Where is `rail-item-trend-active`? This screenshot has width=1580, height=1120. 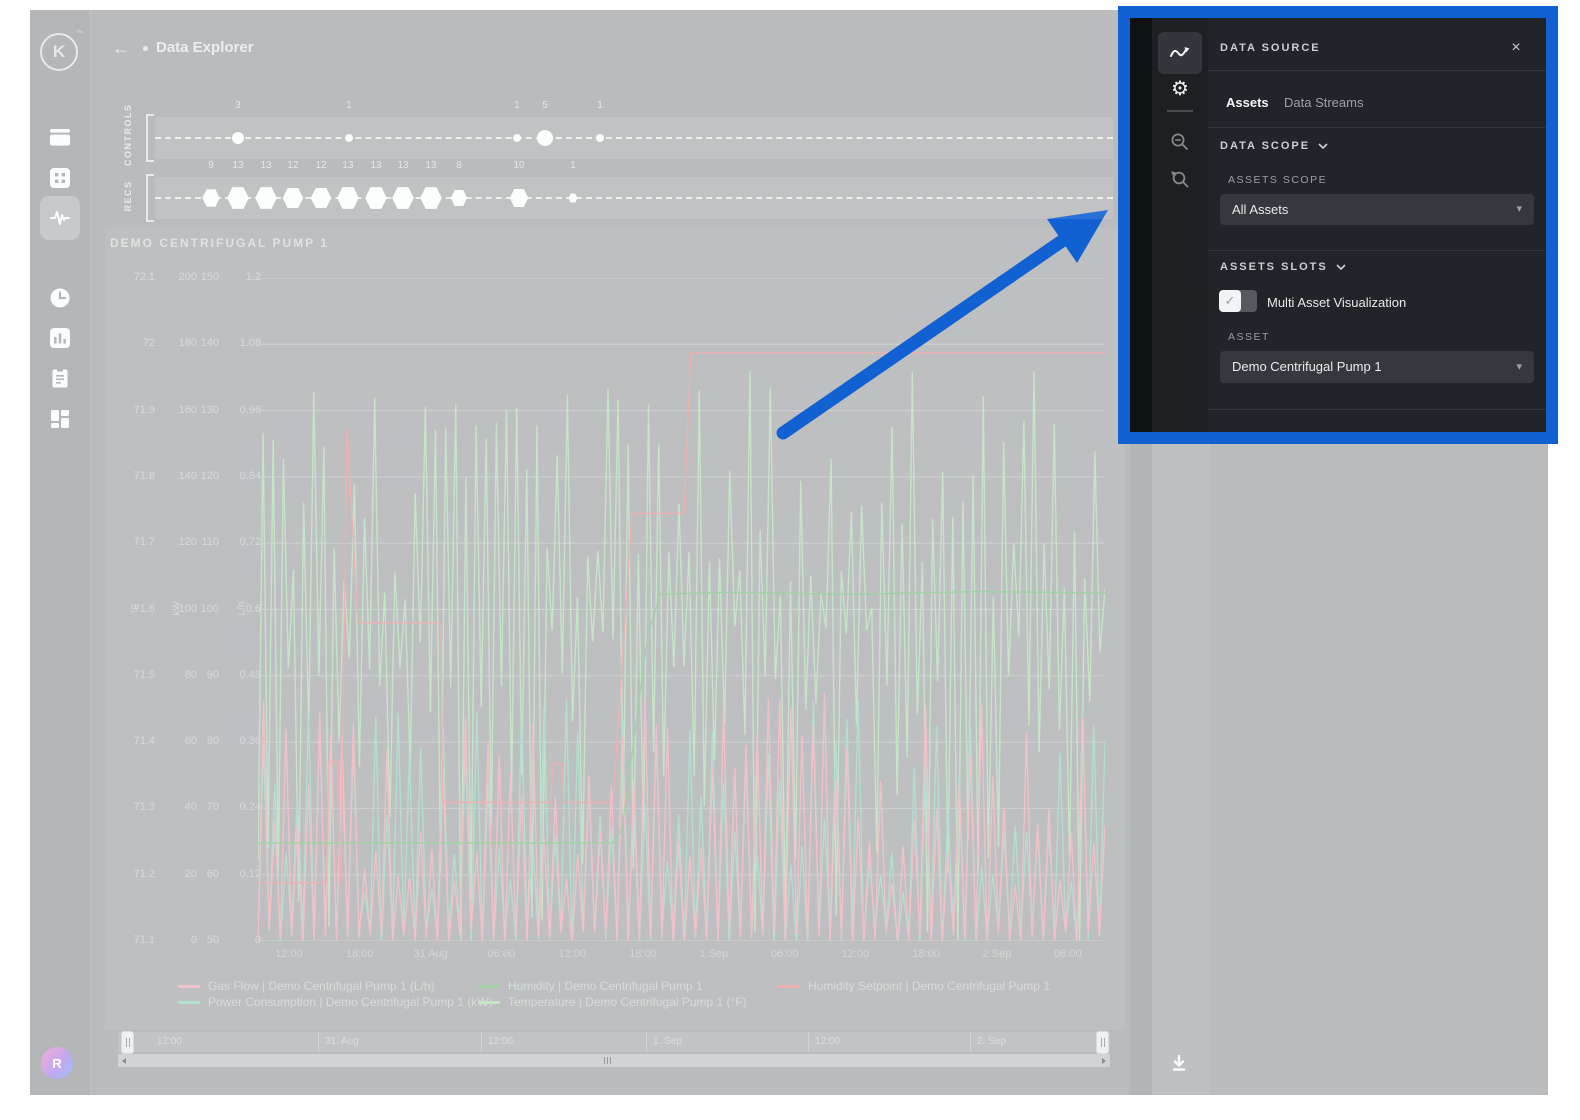 rail-item-trend-active is located at coordinates (1180, 53).